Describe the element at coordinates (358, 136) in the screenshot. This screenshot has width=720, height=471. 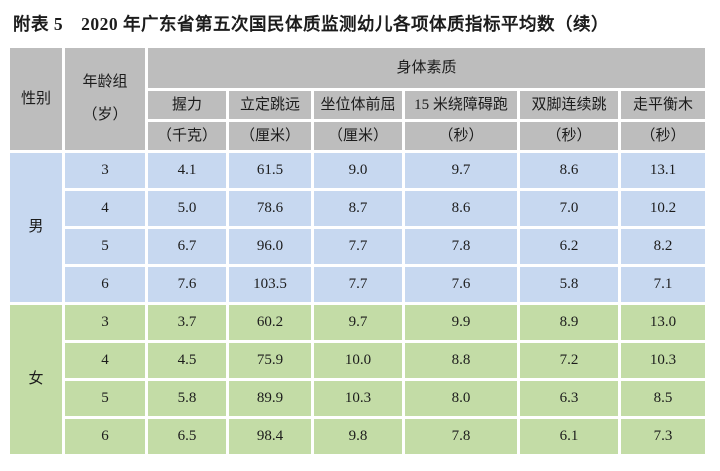
I see `header-unit-sit-reach: （厘米）` at that location.